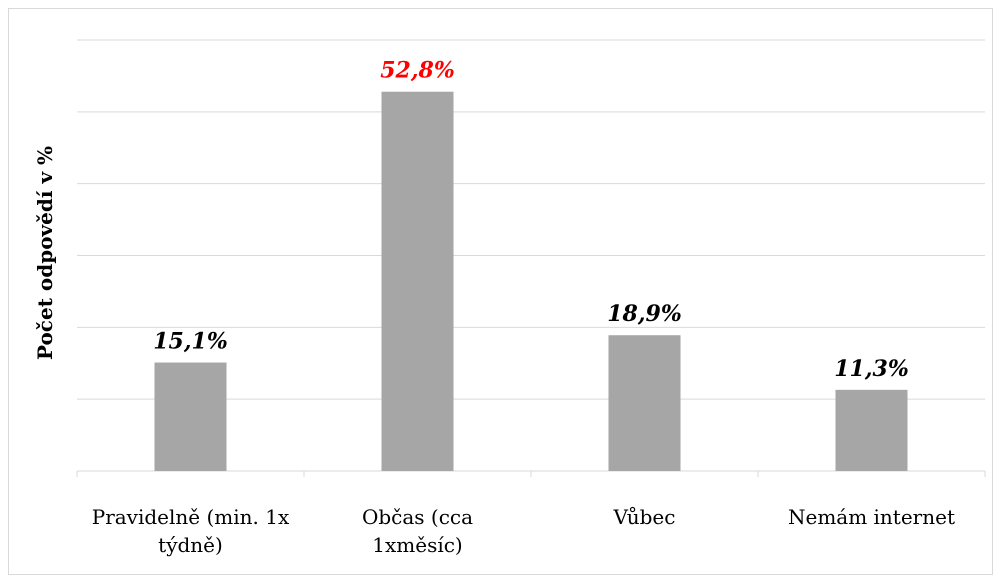 The width and height of the screenshot is (1003, 585). What do you see at coordinates (871, 517) in the screenshot?
I see `x-tick-label: Nemám internet` at bounding box center [871, 517].